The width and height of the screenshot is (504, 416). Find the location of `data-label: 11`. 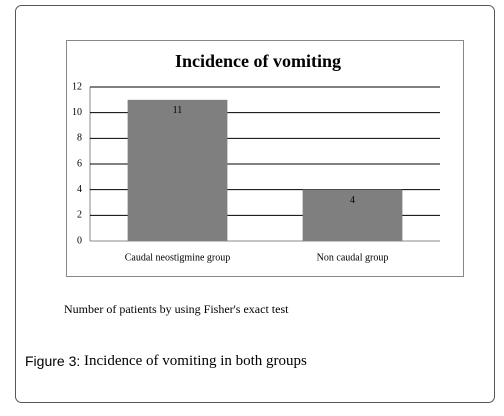

data-label: 11 is located at coordinates (178, 110).